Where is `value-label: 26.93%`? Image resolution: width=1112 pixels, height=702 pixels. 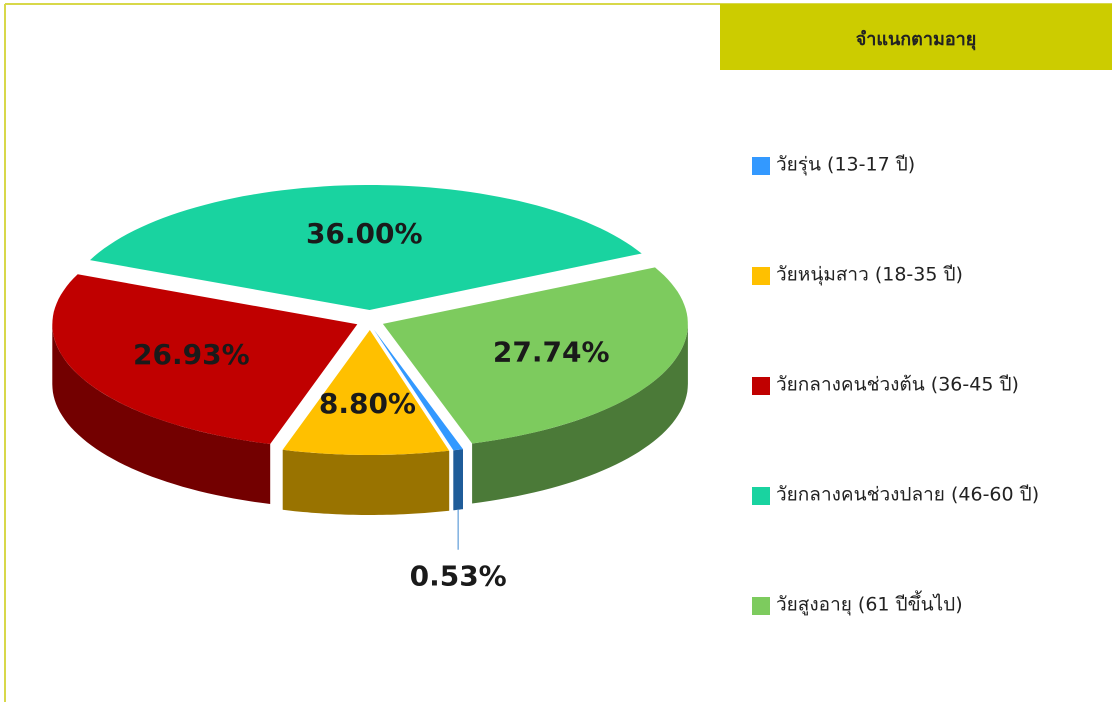 value-label: 26.93% is located at coordinates (191, 354).